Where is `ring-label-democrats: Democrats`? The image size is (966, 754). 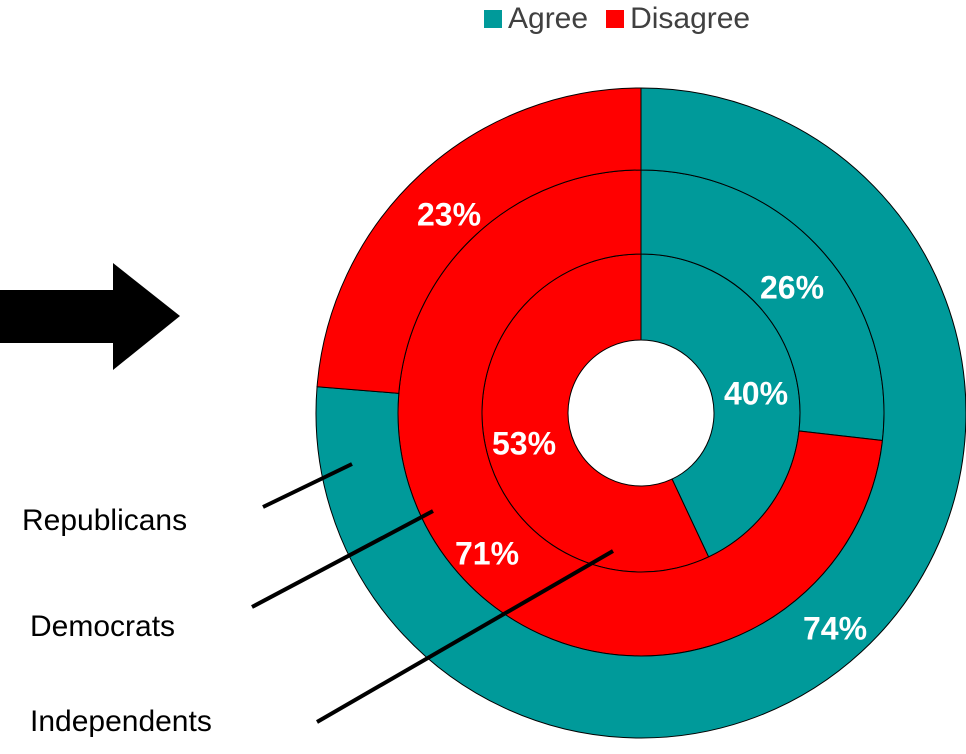
ring-label-democrats: Democrats is located at coordinates (102, 626).